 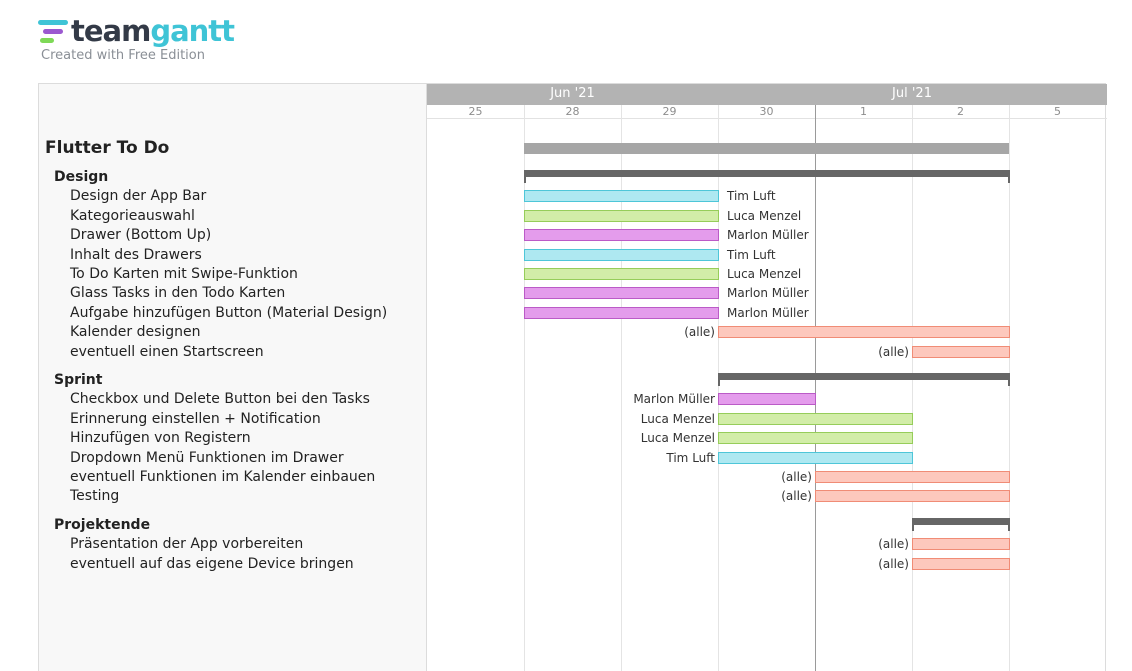 What do you see at coordinates (135, 332) in the screenshot?
I see `task-name: Kalender designen` at bounding box center [135, 332].